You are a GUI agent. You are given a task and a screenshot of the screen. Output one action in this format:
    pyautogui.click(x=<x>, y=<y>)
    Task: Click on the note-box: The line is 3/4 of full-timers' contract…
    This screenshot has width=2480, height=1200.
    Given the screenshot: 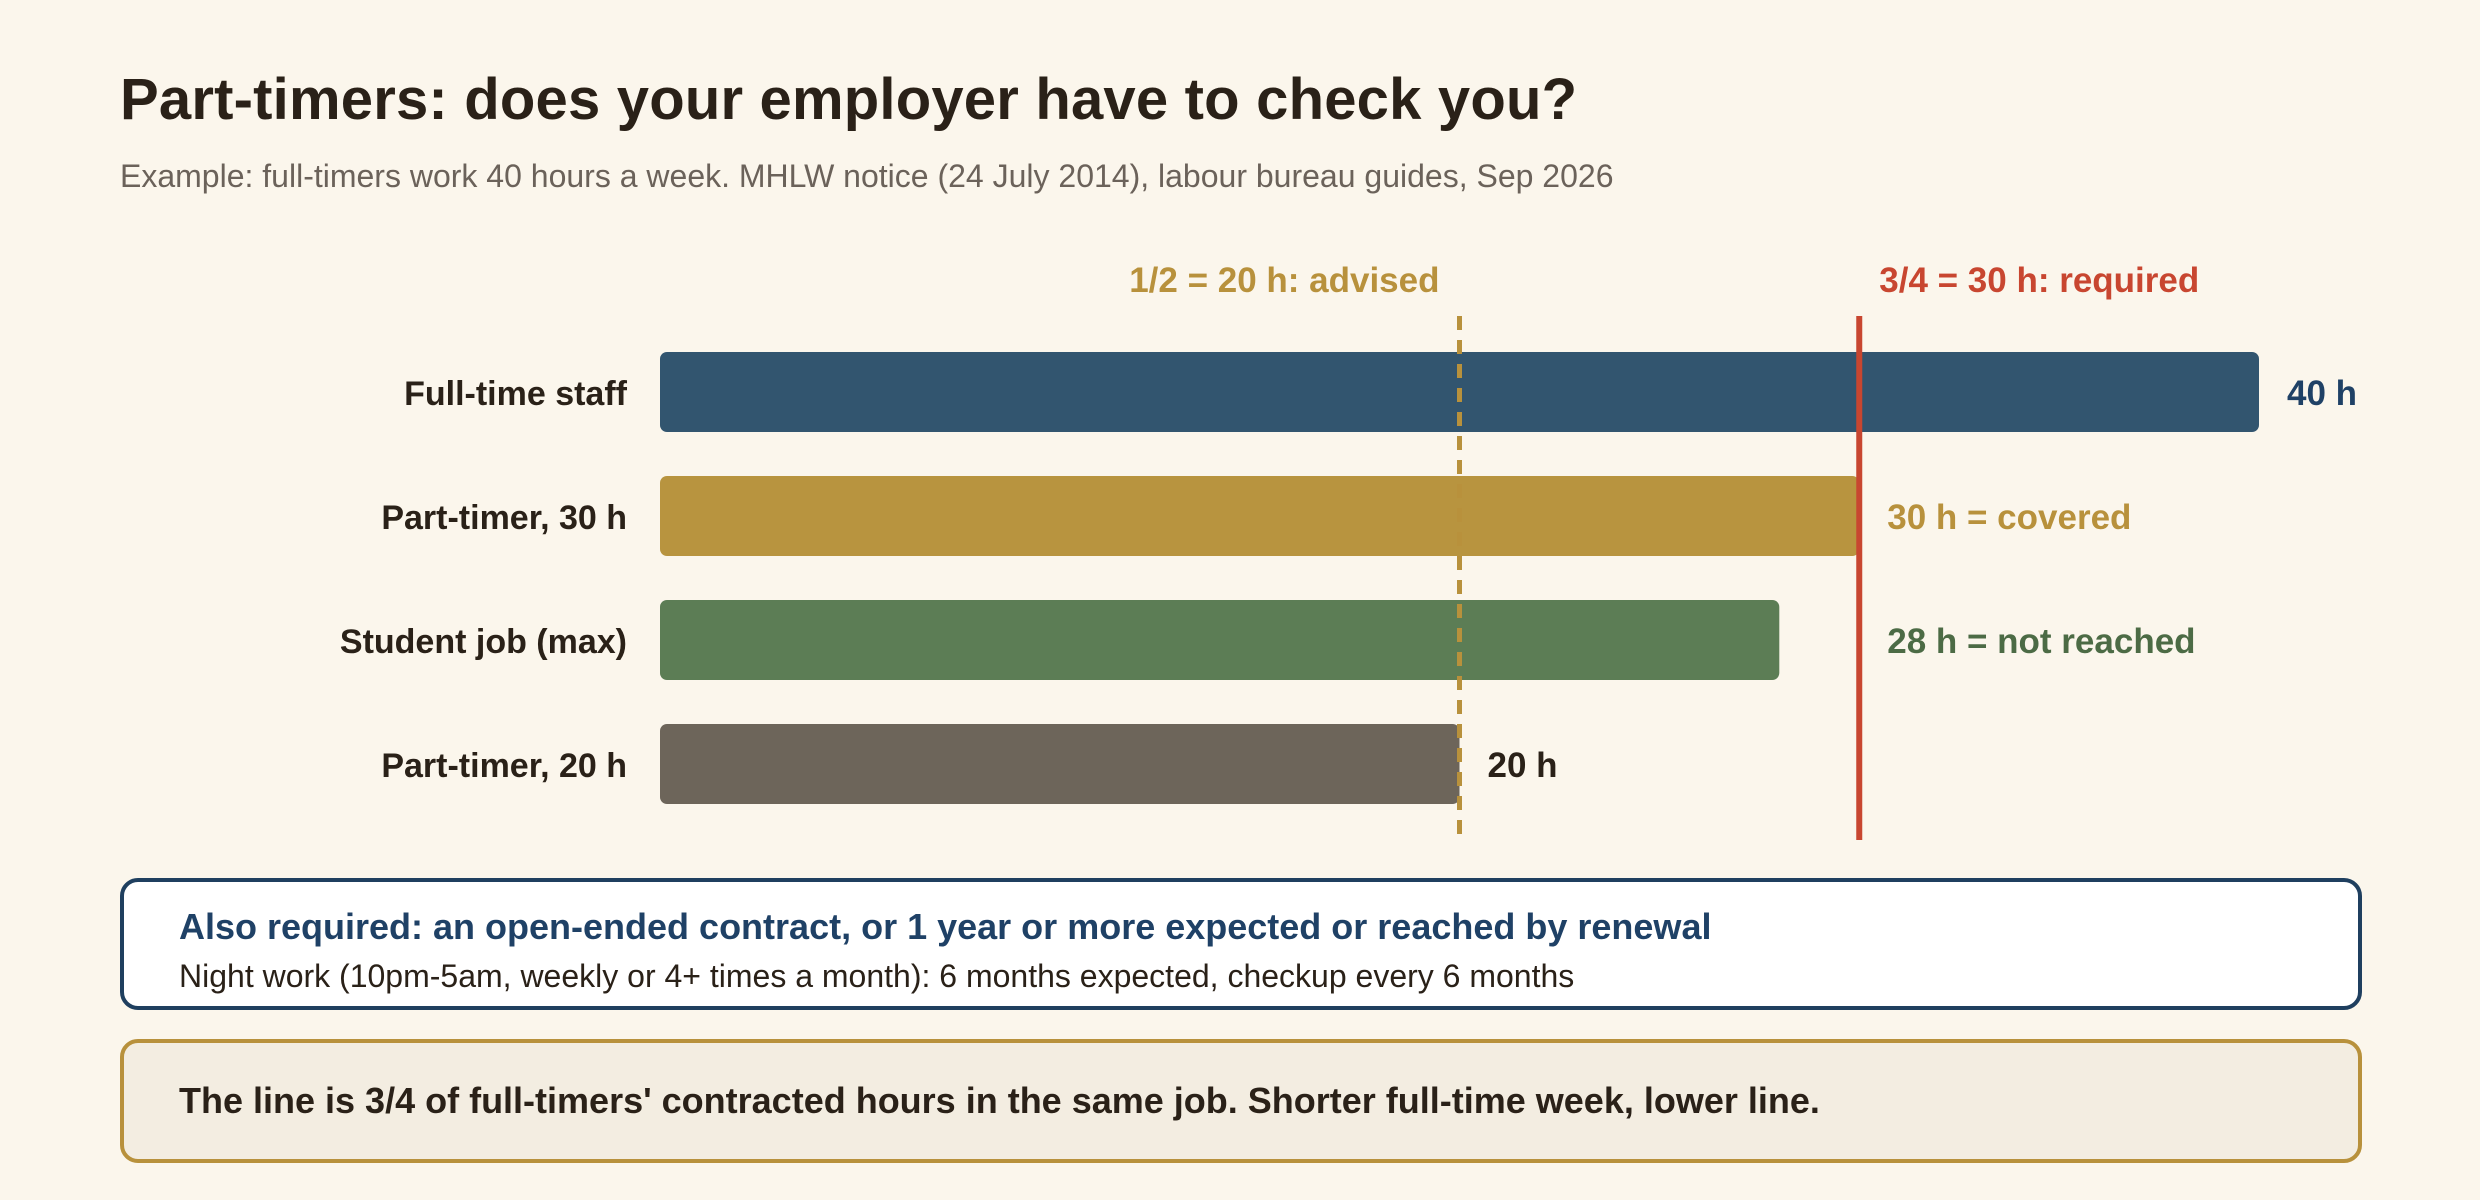 What is the action you would take?
    pyautogui.click(x=1241, y=1101)
    